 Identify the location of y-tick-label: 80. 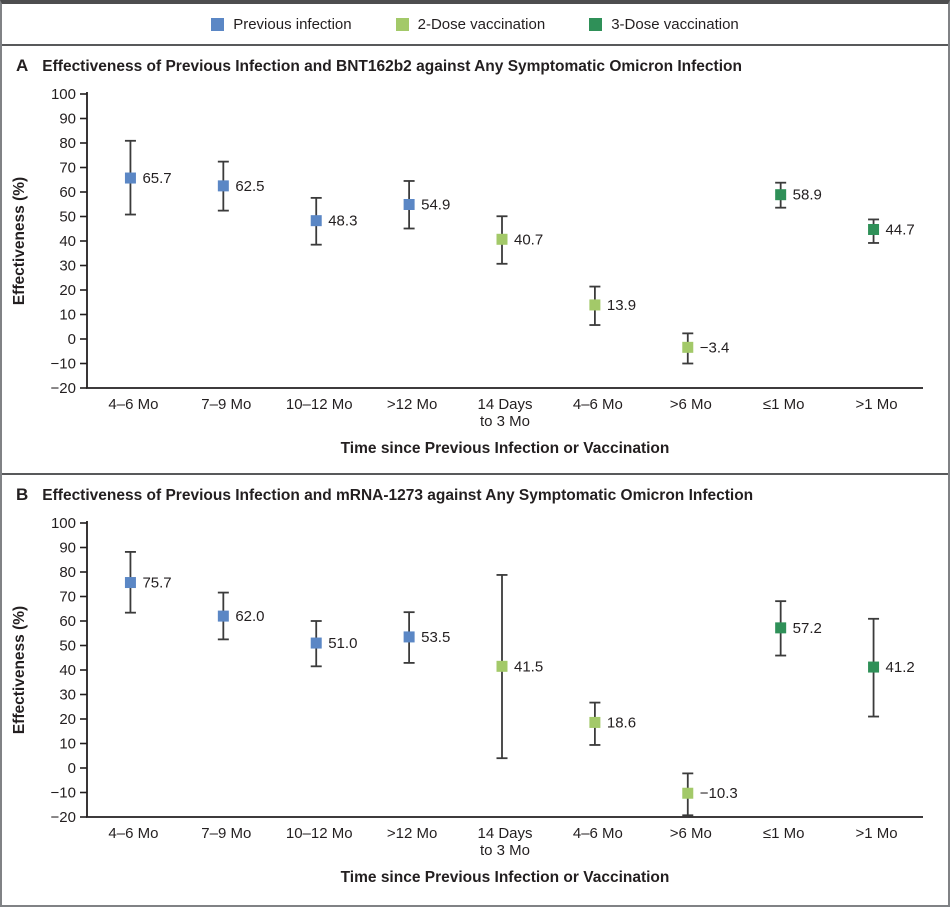
(67, 572).